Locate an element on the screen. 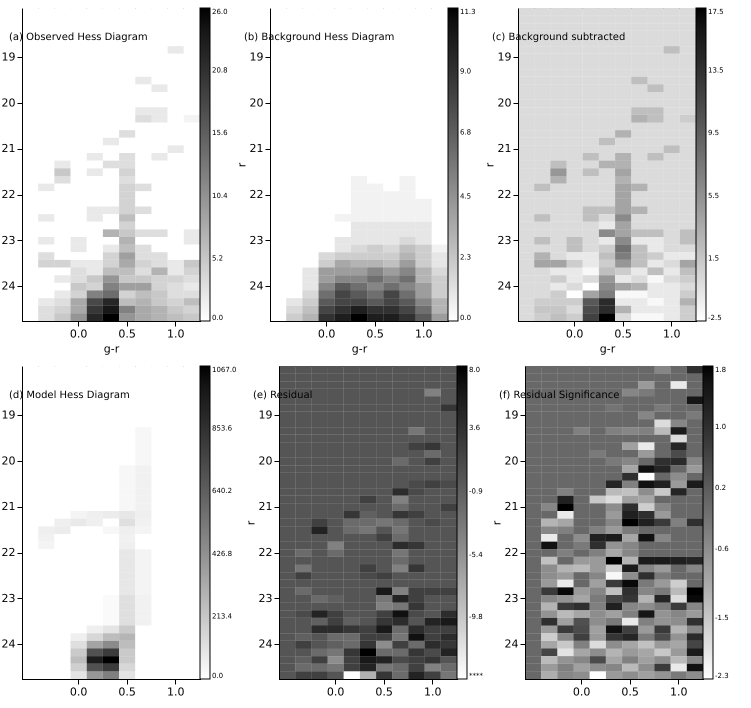 This screenshot has width=751, height=708. text: (d) Model Hess Diagram is located at coordinates (69, 395).